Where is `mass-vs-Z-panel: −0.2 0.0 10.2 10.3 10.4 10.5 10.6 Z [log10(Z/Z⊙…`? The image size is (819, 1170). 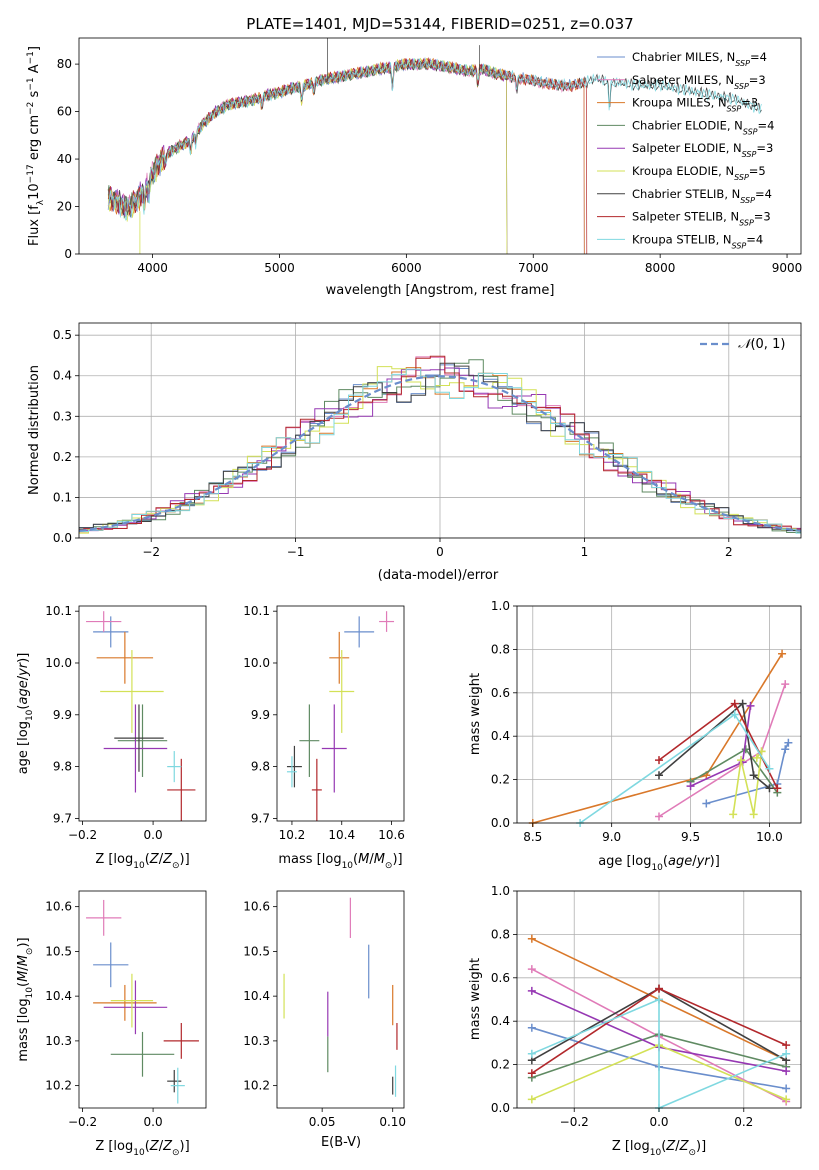
mass-vs-Z-panel: −0.2 0.0 10.2 10.3 10.4 10.5 10.6 Z [log10(Z/Z⊙… is located at coordinates (111, 1024).